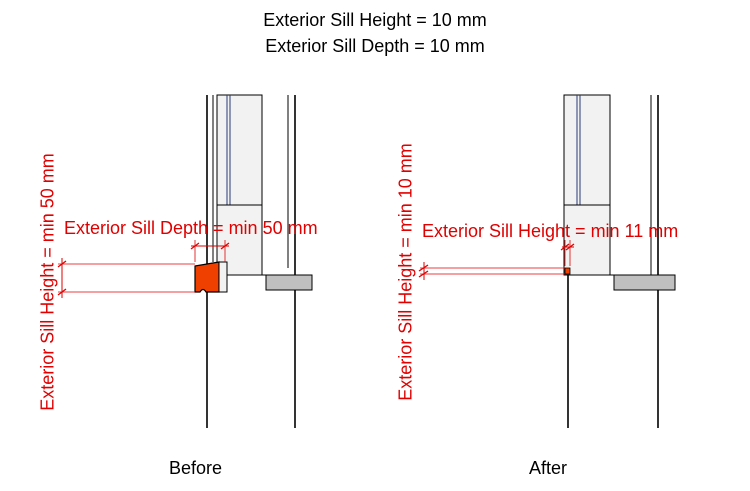 The height and width of the screenshot is (491, 750). I want to click on after-frame-bottom, so click(587, 240).